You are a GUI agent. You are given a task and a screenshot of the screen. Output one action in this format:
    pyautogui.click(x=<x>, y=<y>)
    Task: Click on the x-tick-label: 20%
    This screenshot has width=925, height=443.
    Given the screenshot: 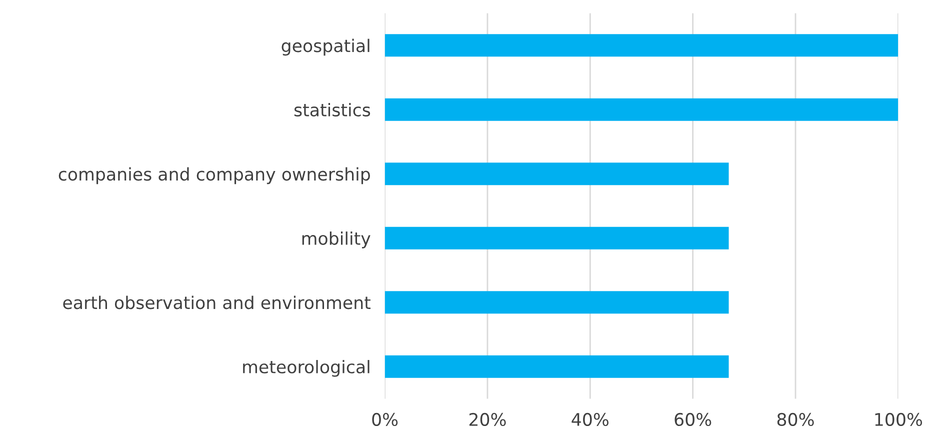 What is the action you would take?
    pyautogui.click(x=487, y=419)
    